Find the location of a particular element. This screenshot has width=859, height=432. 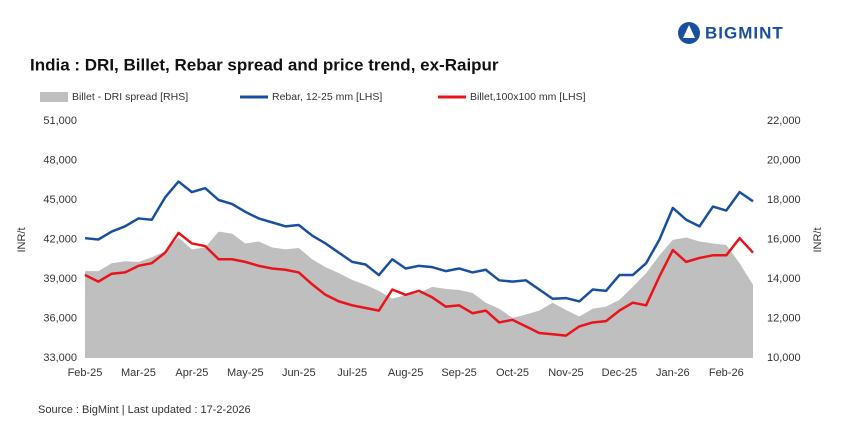

y2-tick-label: 16,000 is located at coordinates (784, 239).